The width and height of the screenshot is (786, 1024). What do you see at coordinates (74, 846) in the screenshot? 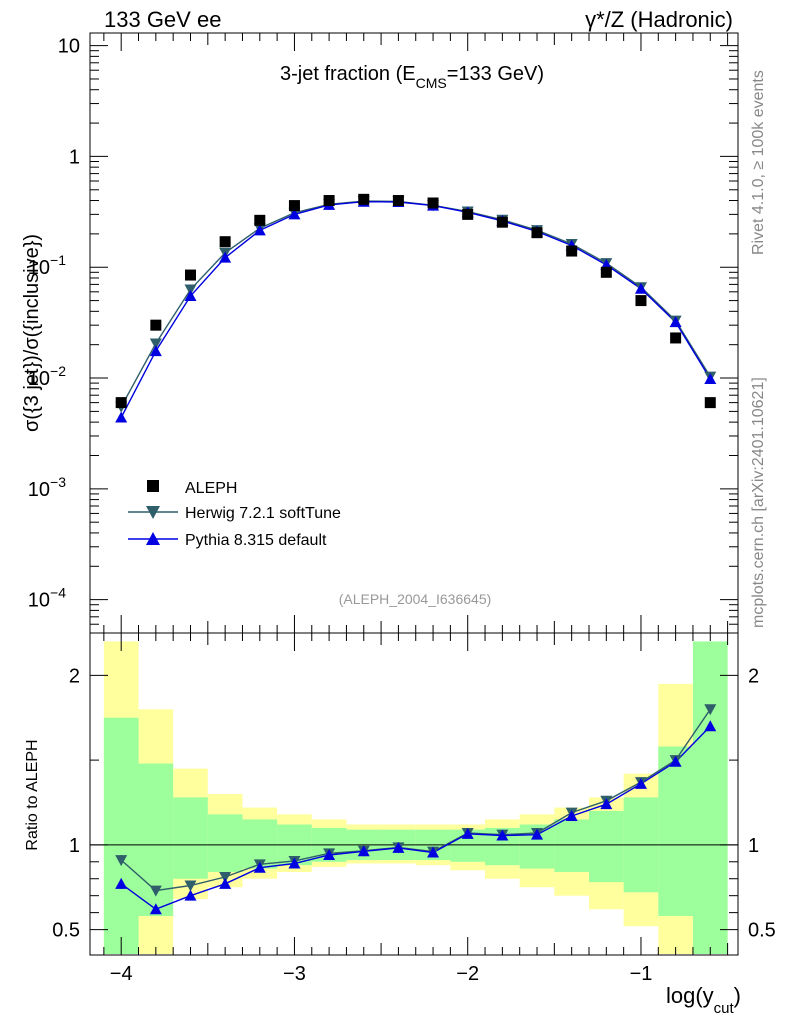
I see `ratio-y-tick-label: 1` at bounding box center [74, 846].